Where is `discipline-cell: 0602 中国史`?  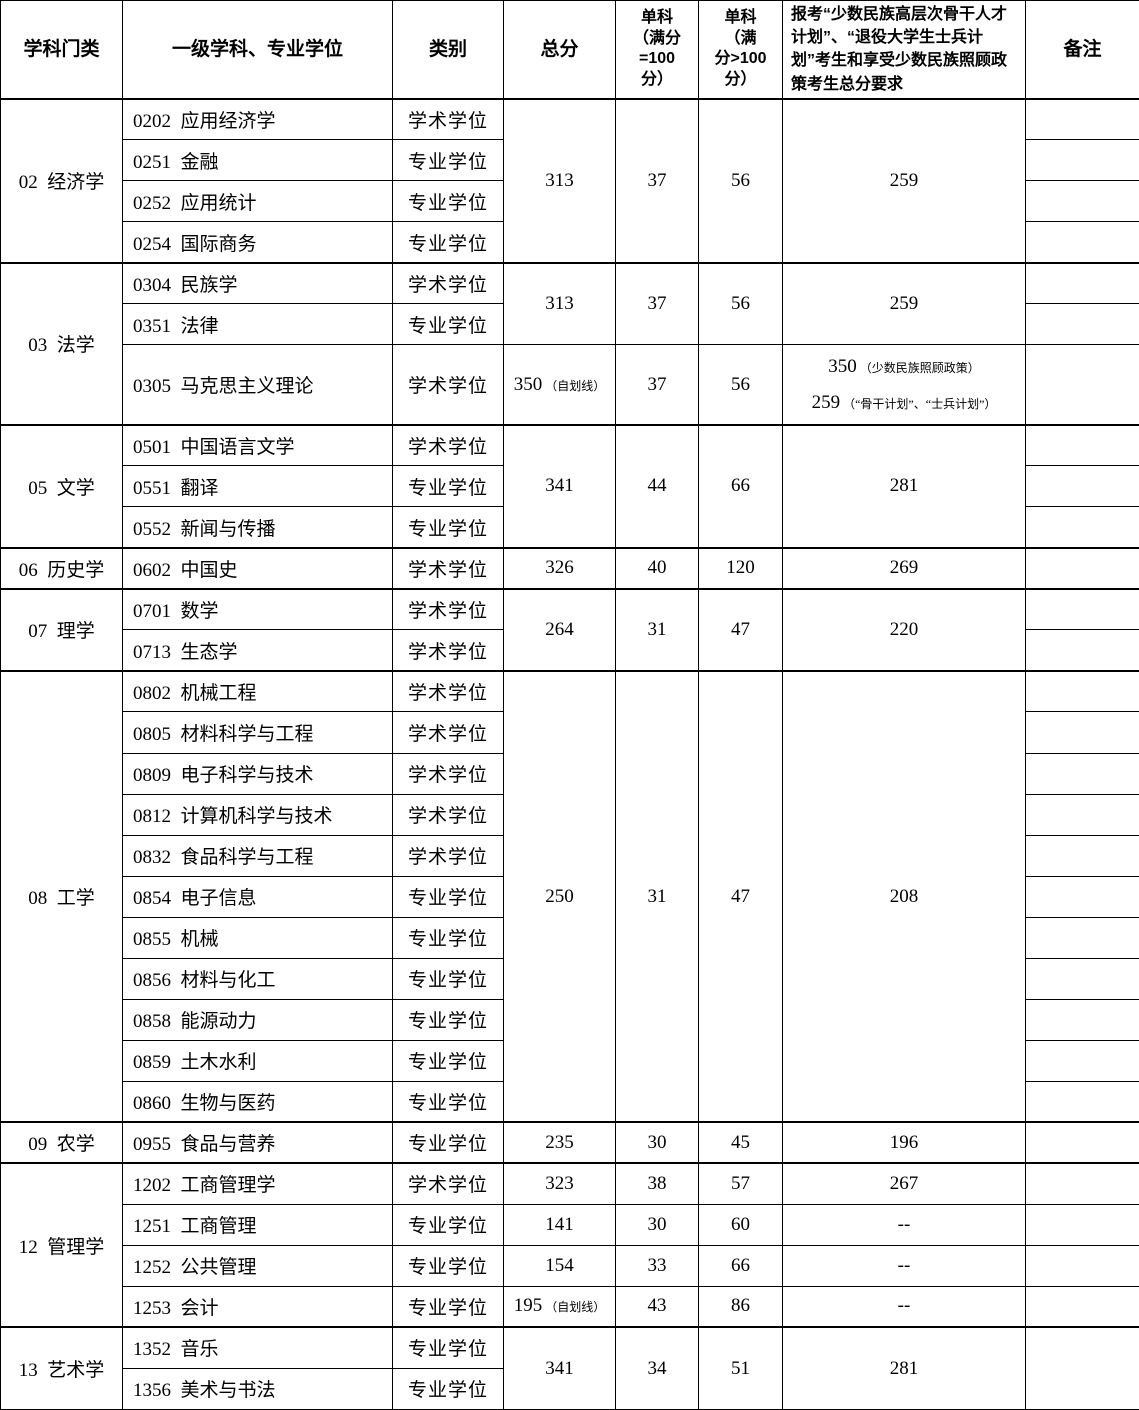 discipline-cell: 0602 中国史 is located at coordinates (257, 568).